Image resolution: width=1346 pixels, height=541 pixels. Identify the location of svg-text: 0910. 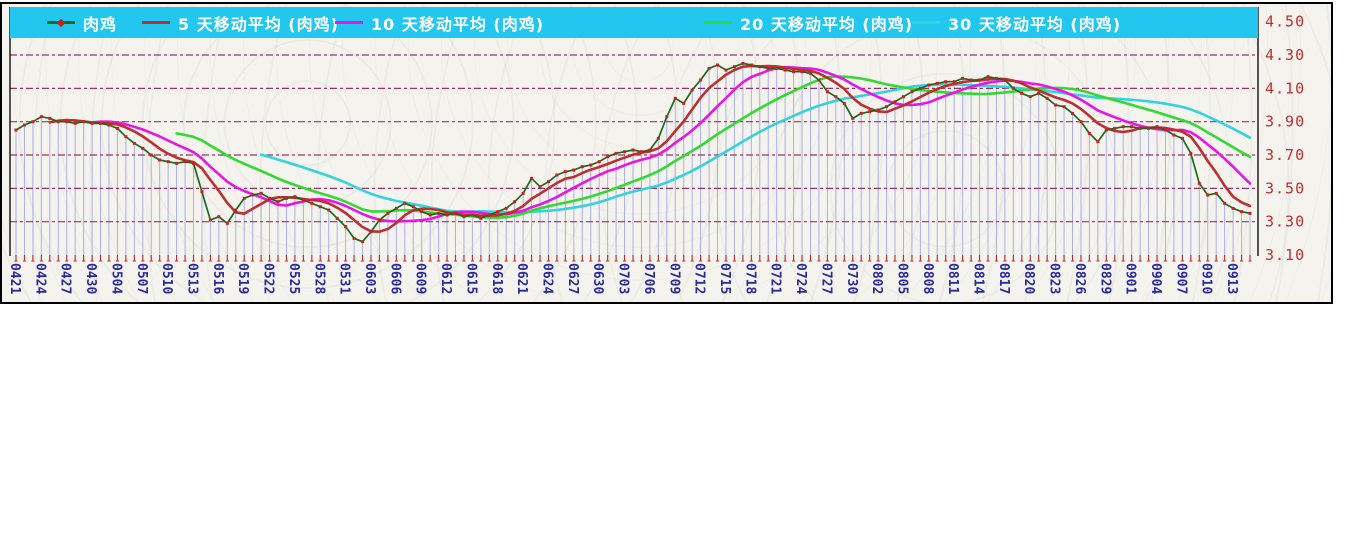
(1206, 278).